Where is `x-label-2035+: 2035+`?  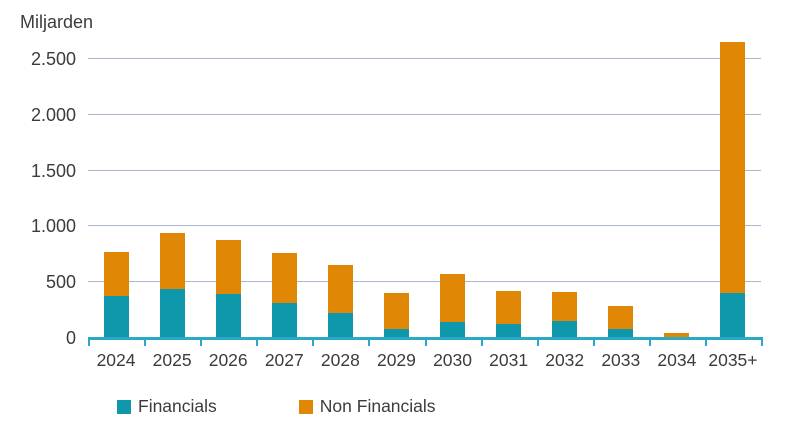 x-label-2035+: 2035+ is located at coordinates (733, 360).